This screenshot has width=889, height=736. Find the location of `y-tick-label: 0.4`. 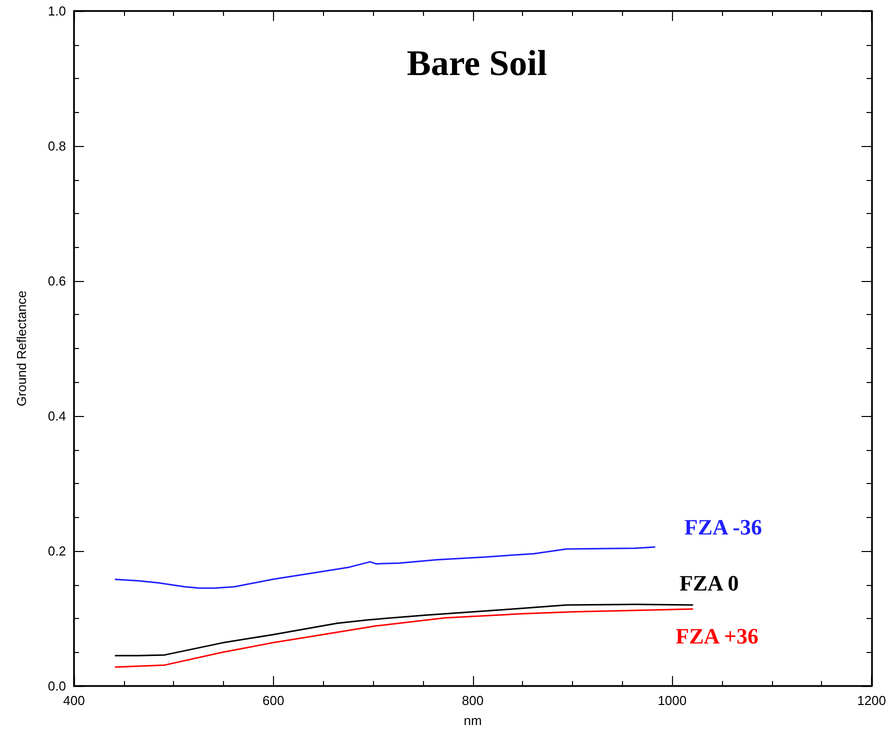

y-tick-label: 0.4 is located at coordinates (57, 416).